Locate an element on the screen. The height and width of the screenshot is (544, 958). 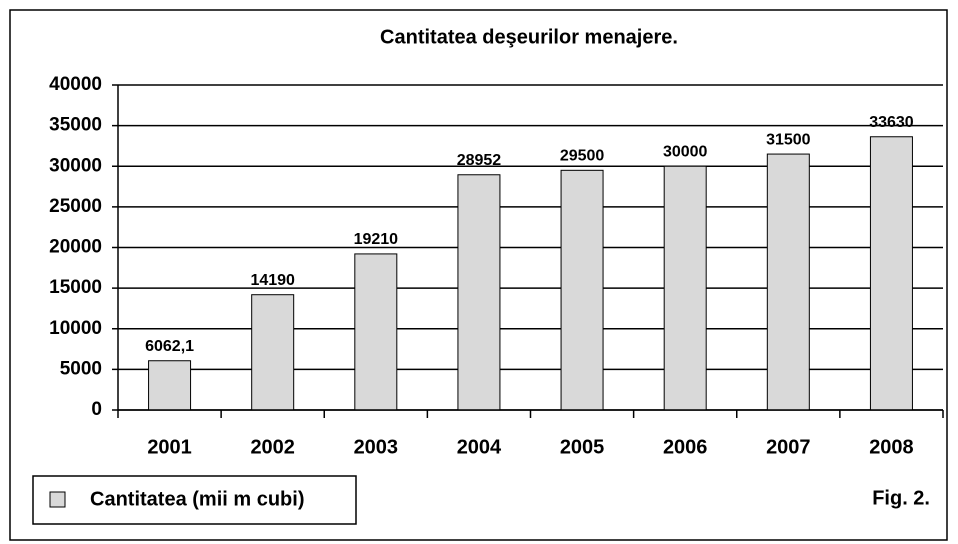
value-label: 33630 is located at coordinates (891, 122).